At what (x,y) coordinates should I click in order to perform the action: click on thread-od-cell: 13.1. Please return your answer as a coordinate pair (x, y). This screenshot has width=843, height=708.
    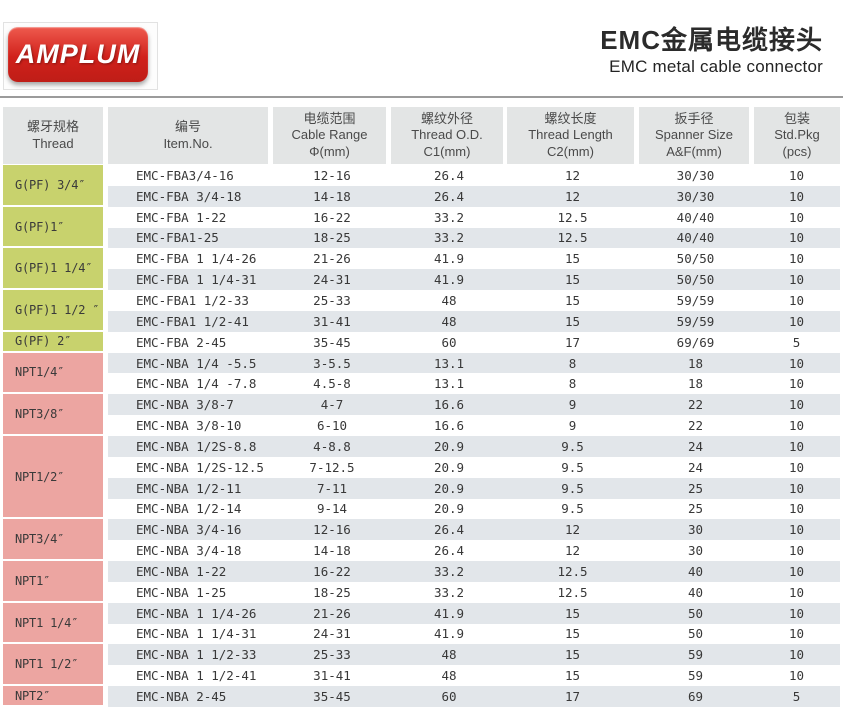
    Looking at the image, I should click on (449, 384).